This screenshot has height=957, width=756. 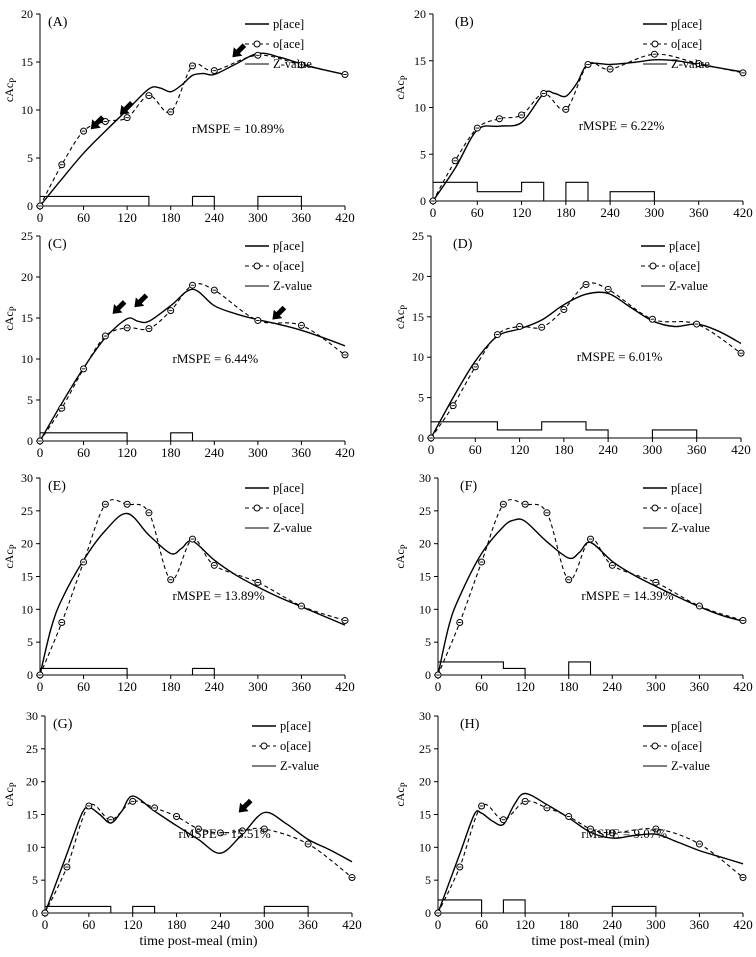 I want to click on panel-label: (E), so click(x=57, y=486).